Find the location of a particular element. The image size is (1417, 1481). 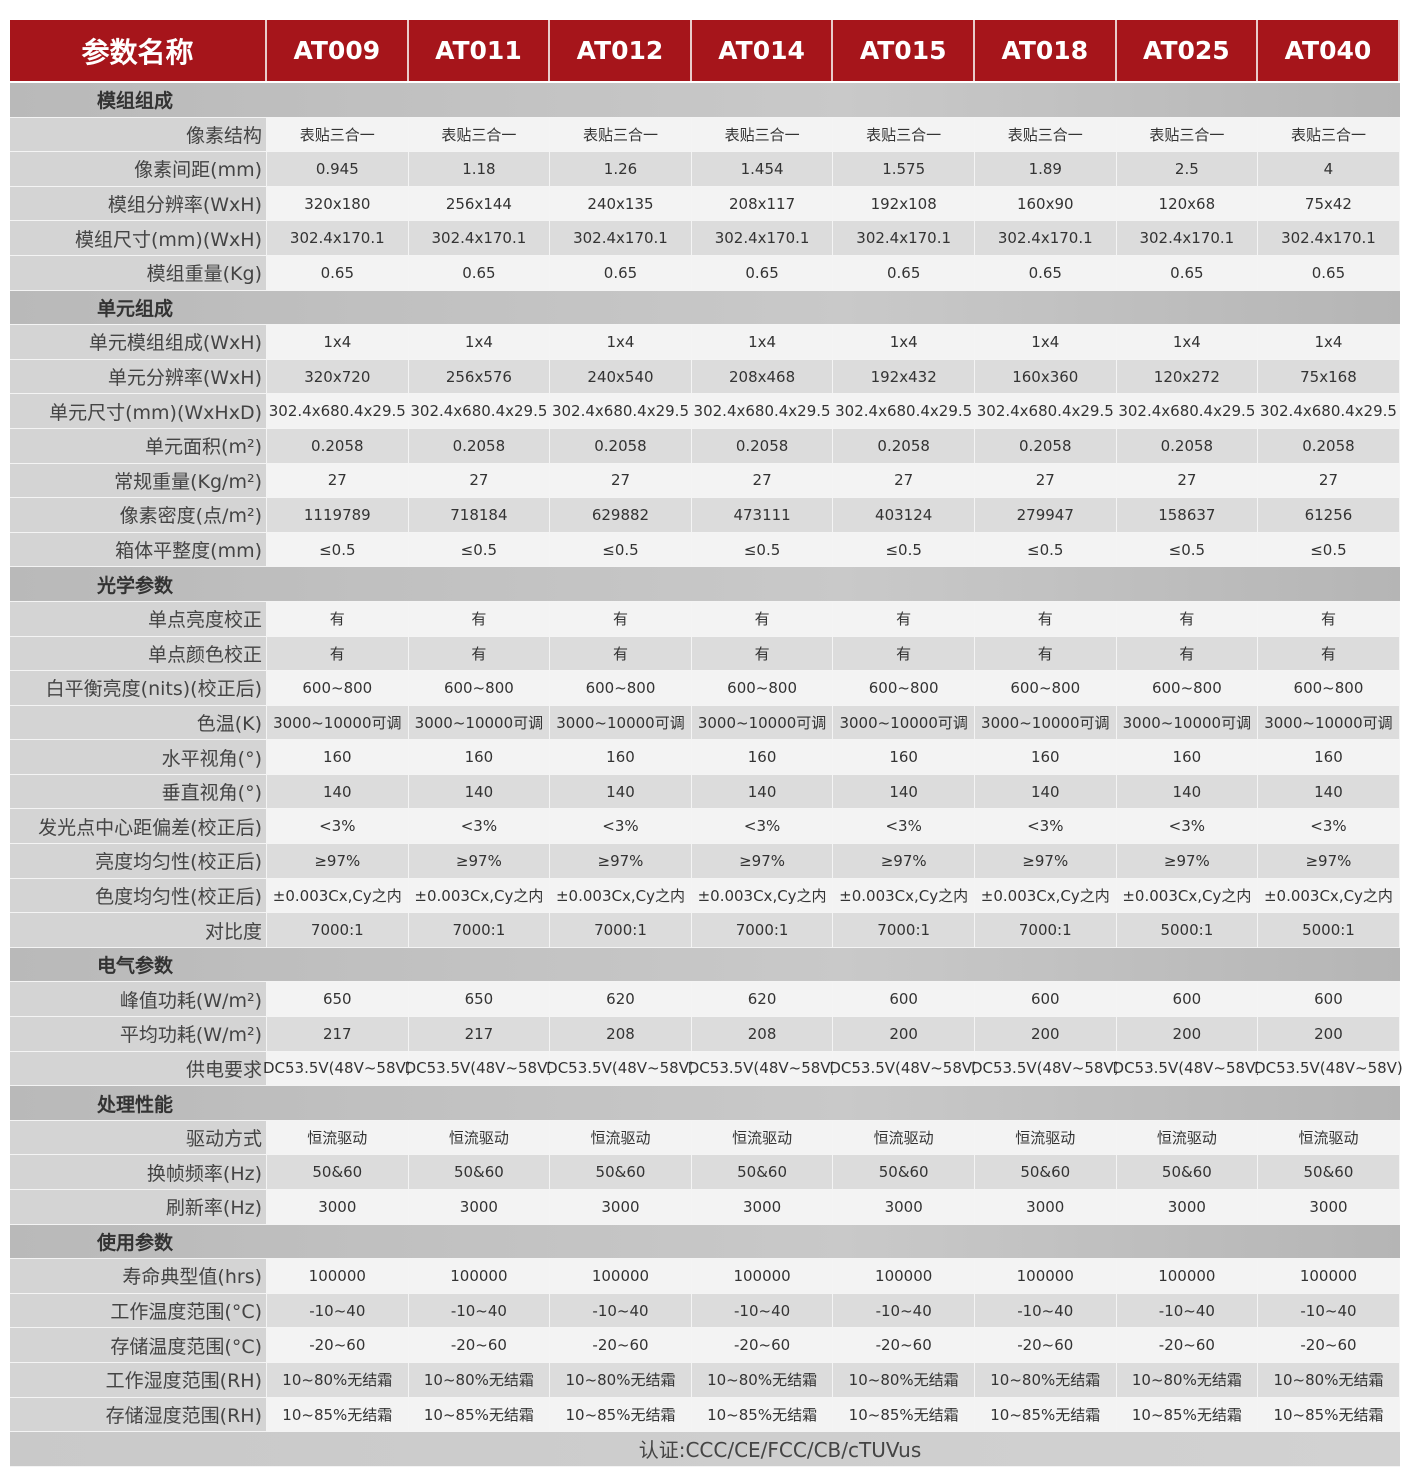

table-cell: 7000:1 is located at coordinates (479, 930).